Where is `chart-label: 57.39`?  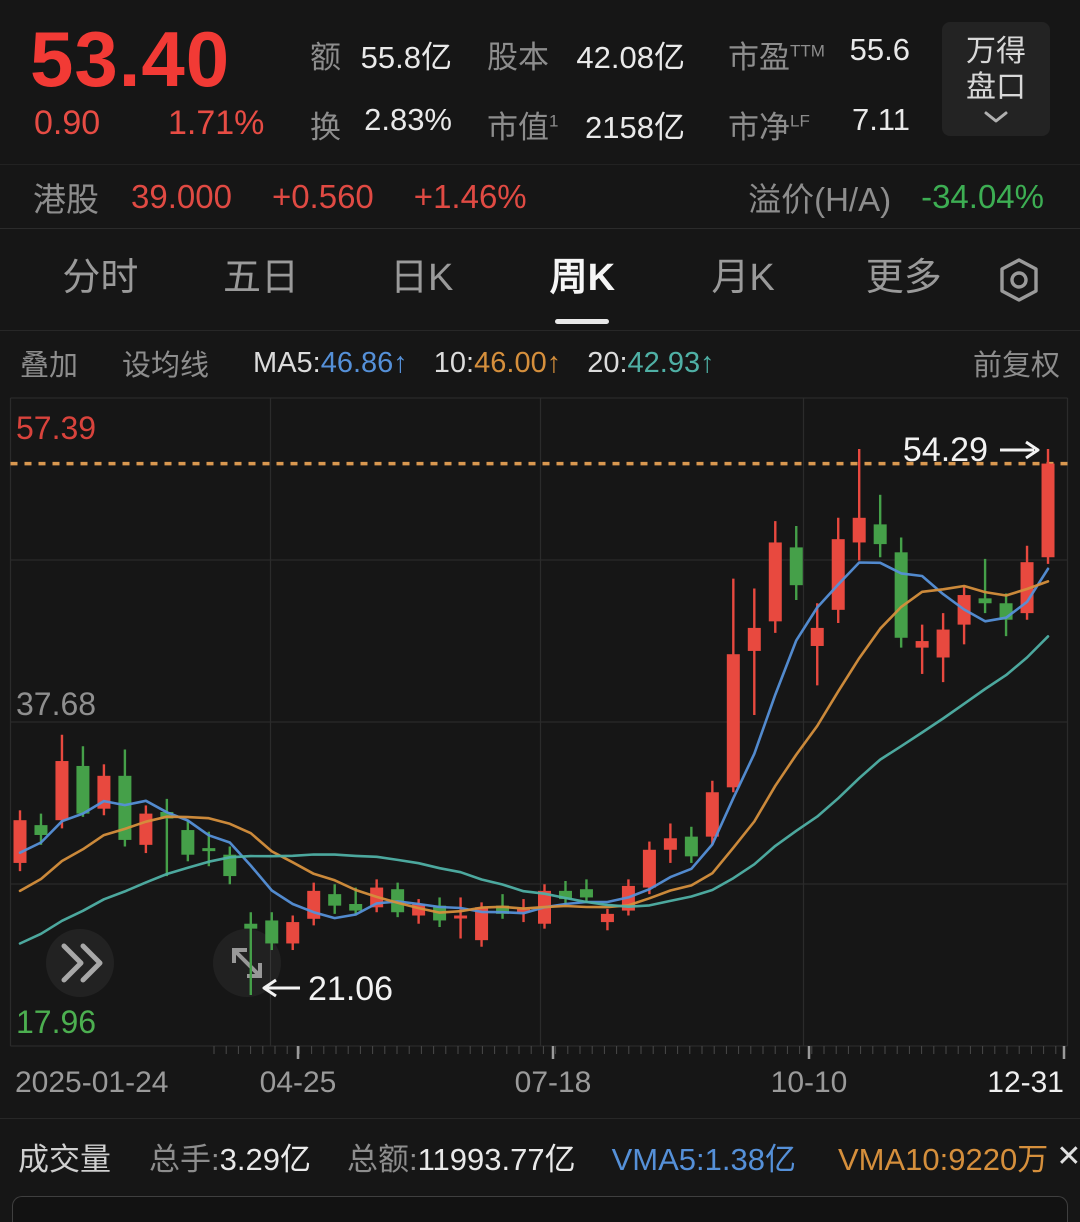
chart-label: 57.39 is located at coordinates (56, 428).